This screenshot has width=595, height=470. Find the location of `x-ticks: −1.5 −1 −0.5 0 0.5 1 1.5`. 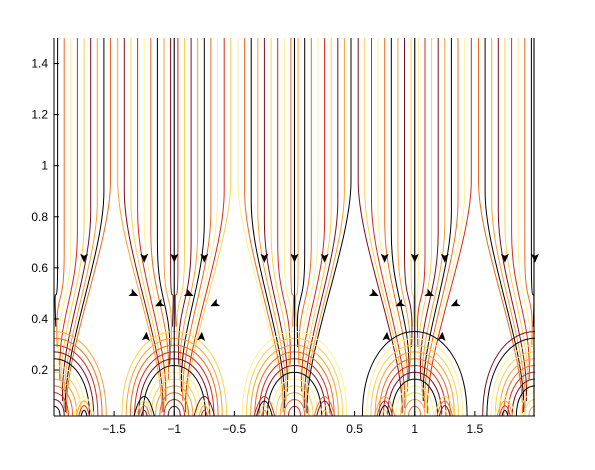

x-ticks: −1.5 −1 −0.5 0 0.5 1 1.5 is located at coordinates (293, 423).